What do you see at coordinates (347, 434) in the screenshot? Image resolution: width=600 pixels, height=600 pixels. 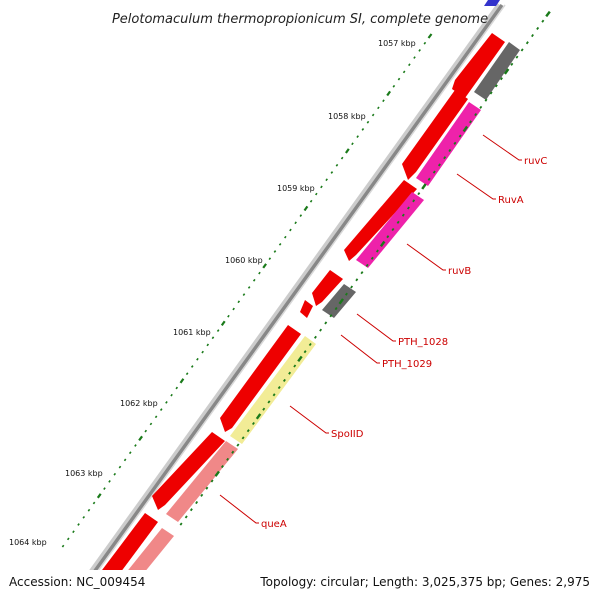 I see `gene-label-SpoIID: SpoIID` at bounding box center [347, 434].